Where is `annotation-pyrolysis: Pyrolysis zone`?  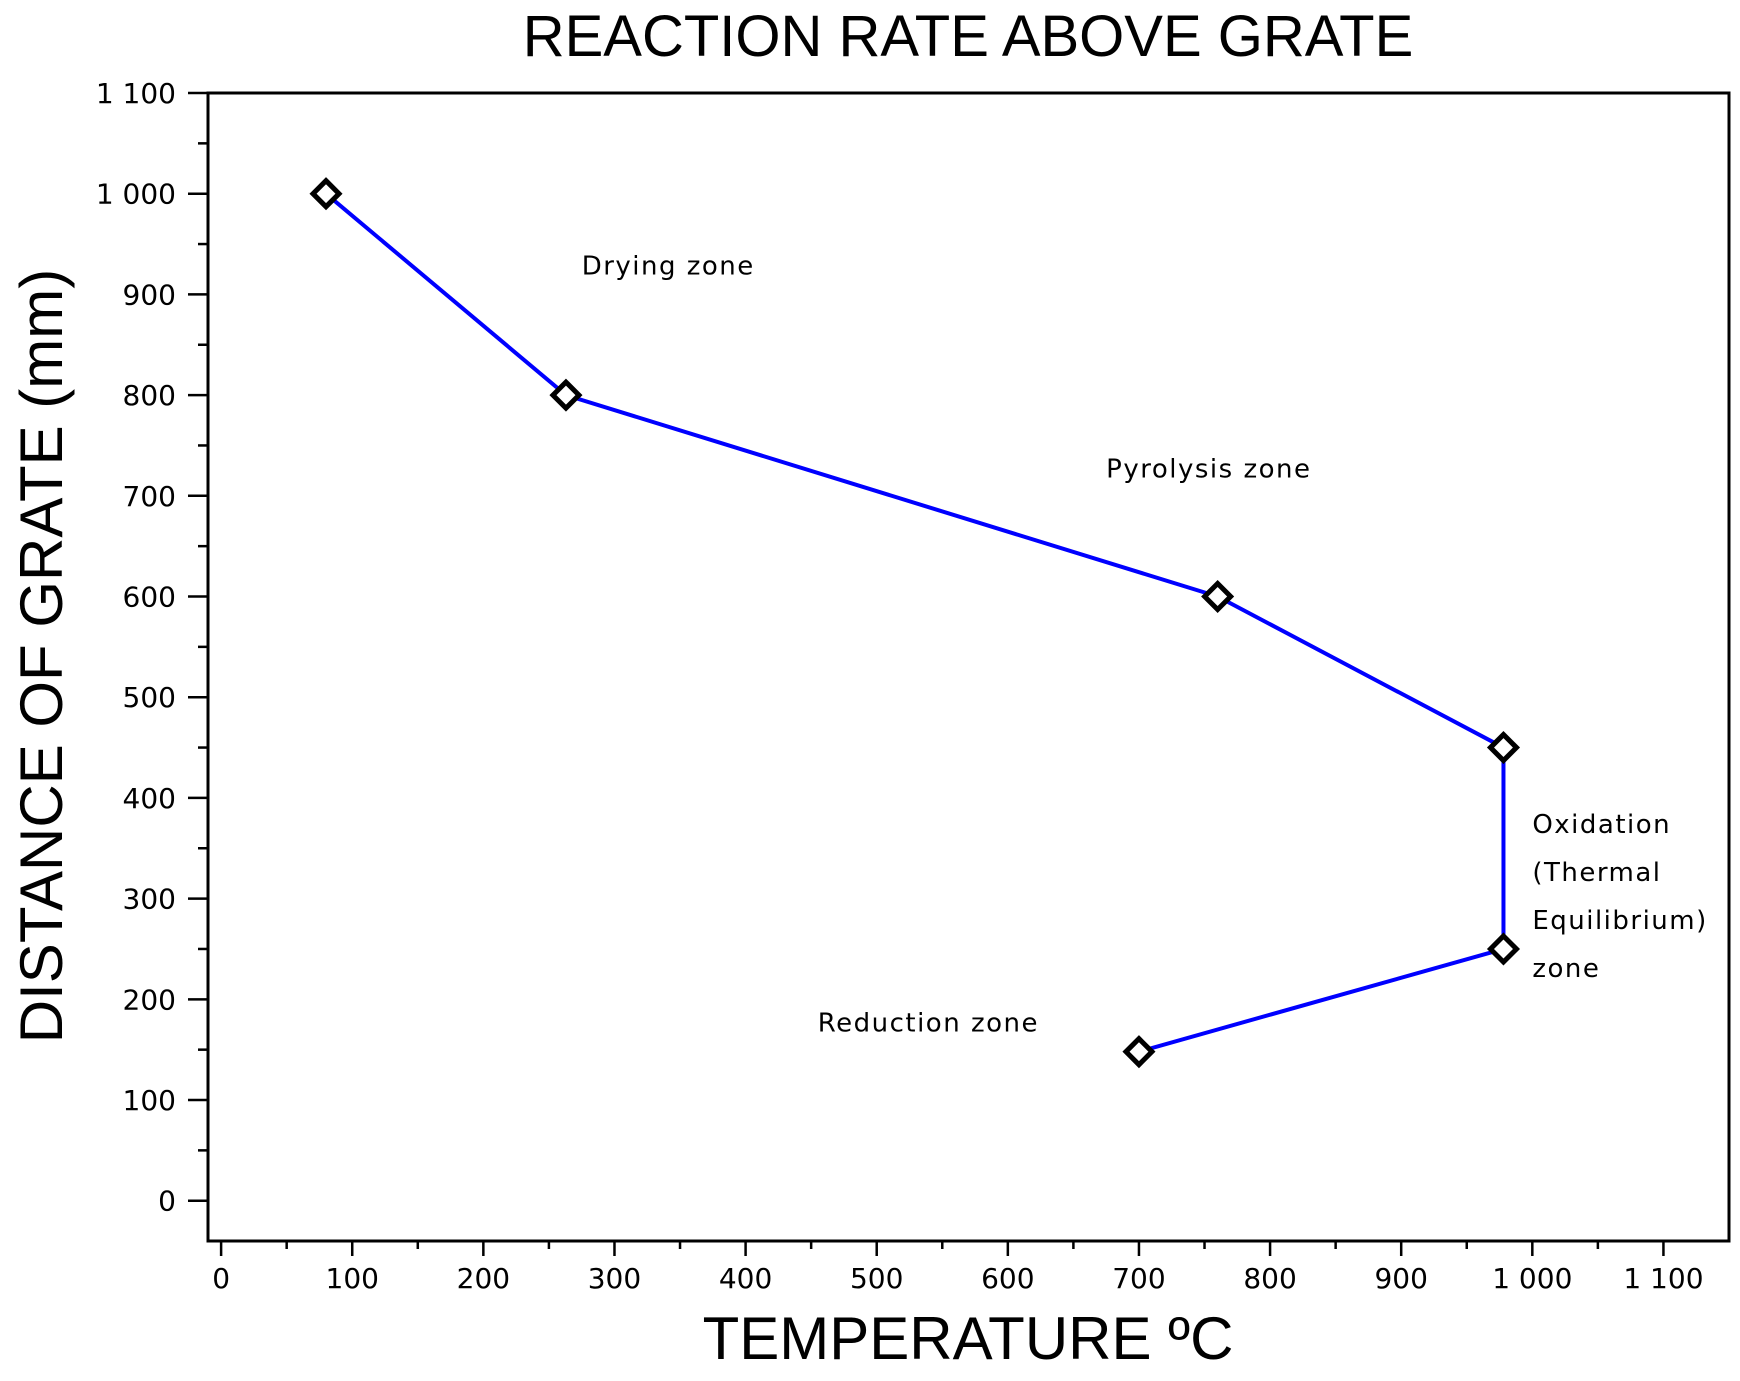
annotation-pyrolysis: Pyrolysis zone is located at coordinates (1208, 470).